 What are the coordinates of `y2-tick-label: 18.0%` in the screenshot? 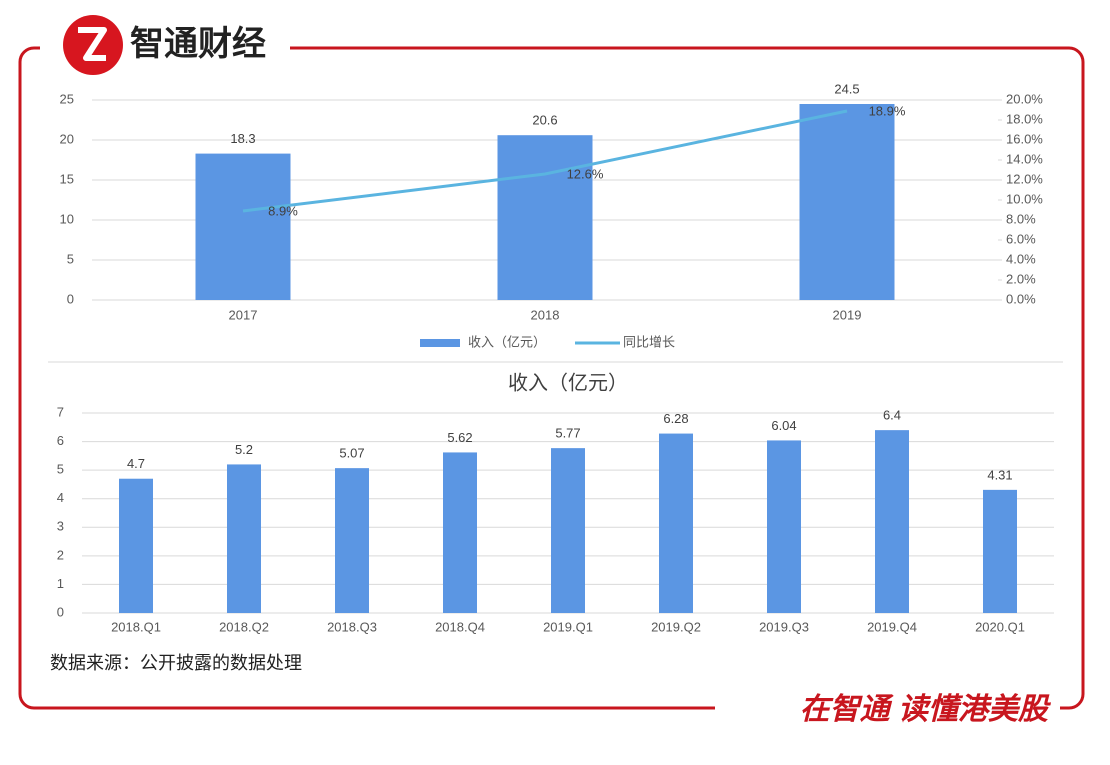 It's located at (1024, 118).